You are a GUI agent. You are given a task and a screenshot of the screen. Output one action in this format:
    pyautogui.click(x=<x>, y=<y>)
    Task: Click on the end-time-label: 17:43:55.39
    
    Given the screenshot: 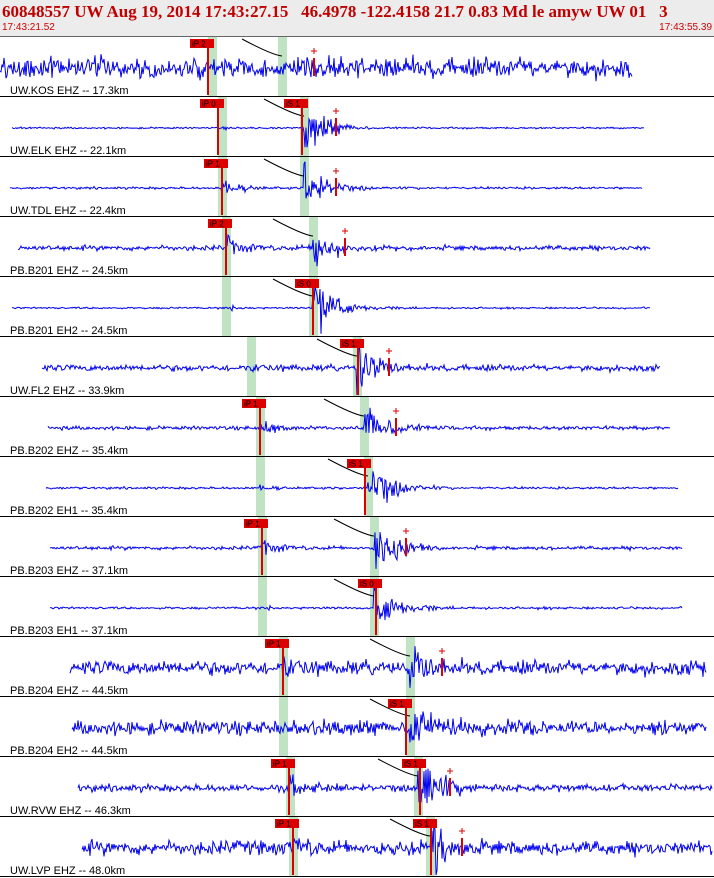 What is the action you would take?
    pyautogui.click(x=685, y=27)
    